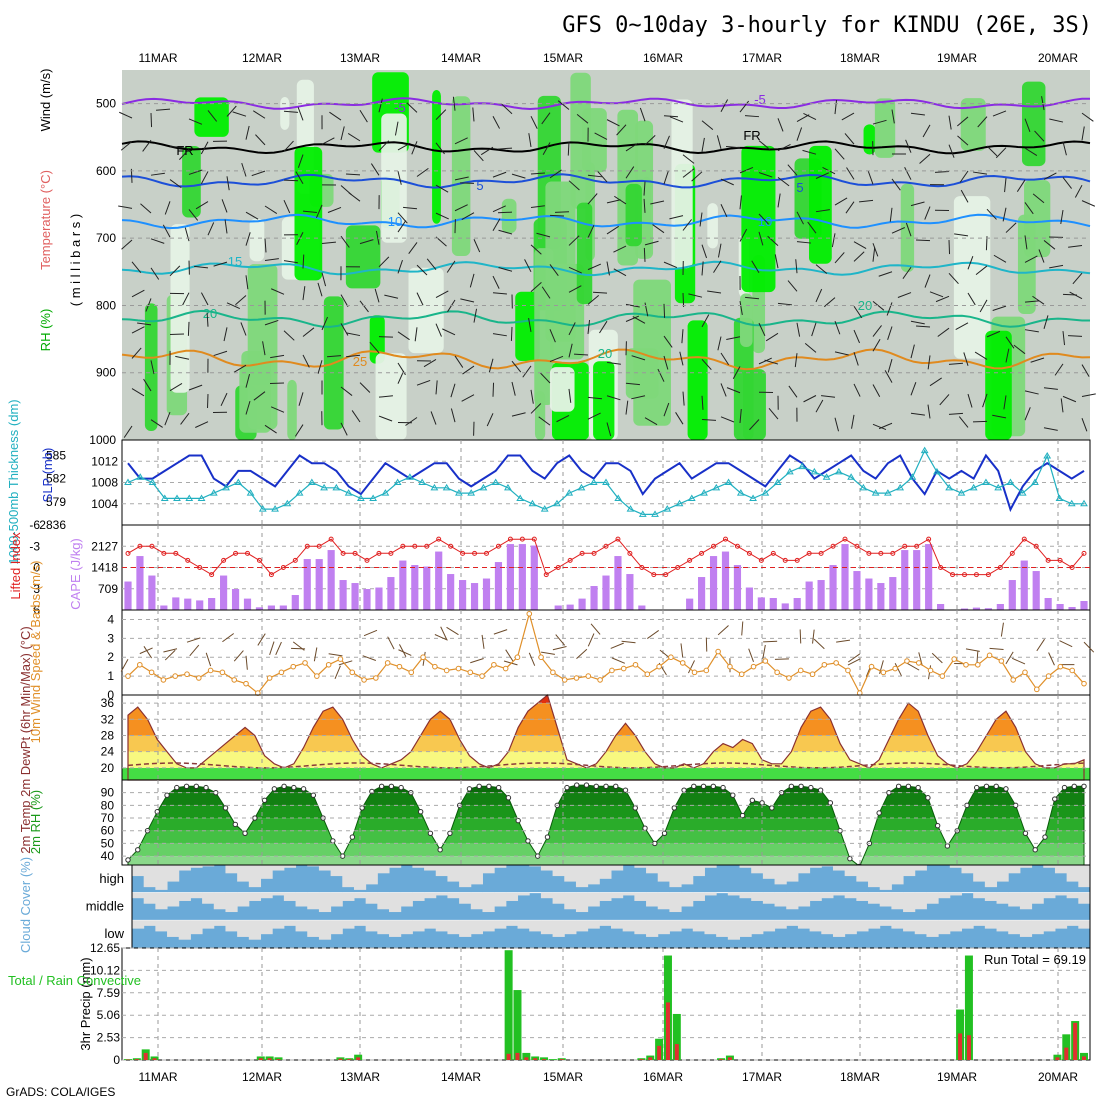 The height and width of the screenshot is (1100, 1100). What do you see at coordinates (104, 461) in the screenshot?
I see `slp-tick-label: 1012` at bounding box center [104, 461].